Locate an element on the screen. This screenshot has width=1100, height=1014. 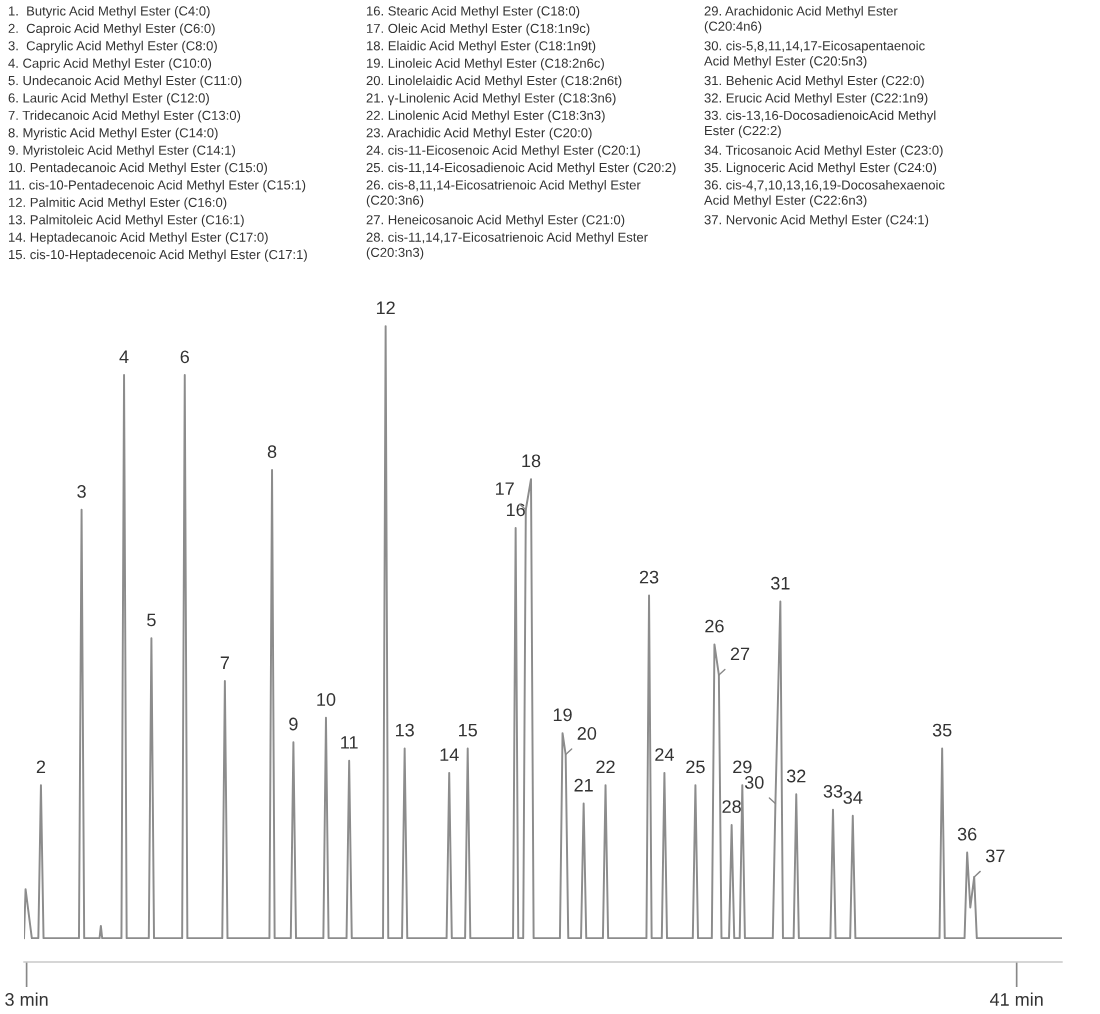
annotation: 25 is located at coordinates (695, 767).